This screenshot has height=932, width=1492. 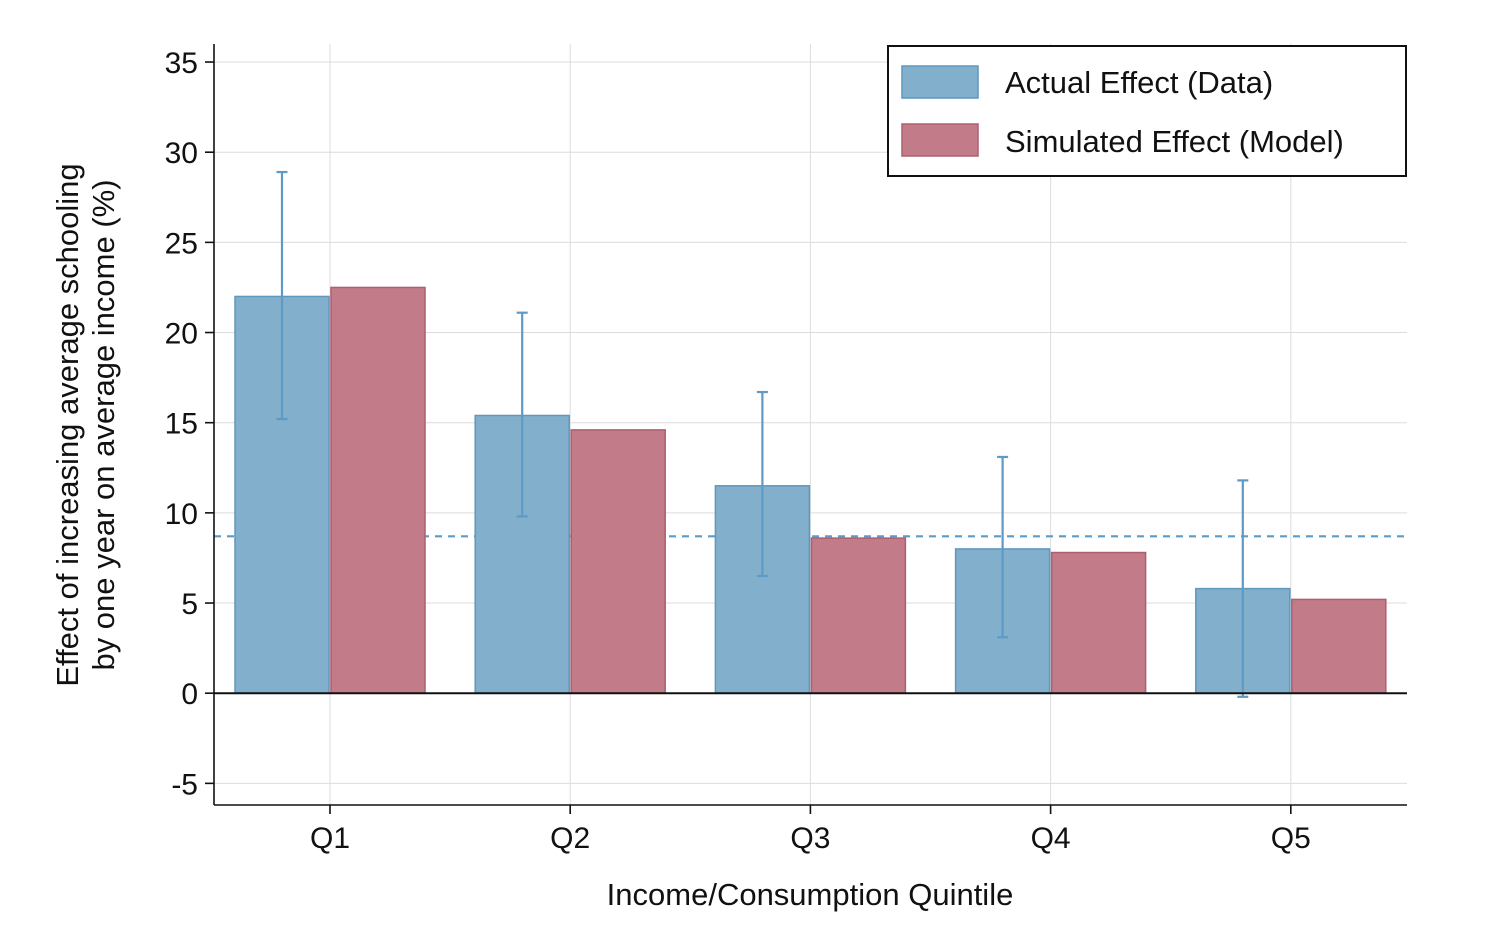 What do you see at coordinates (378, 490) in the screenshot?
I see `bar-simulated-q1` at bounding box center [378, 490].